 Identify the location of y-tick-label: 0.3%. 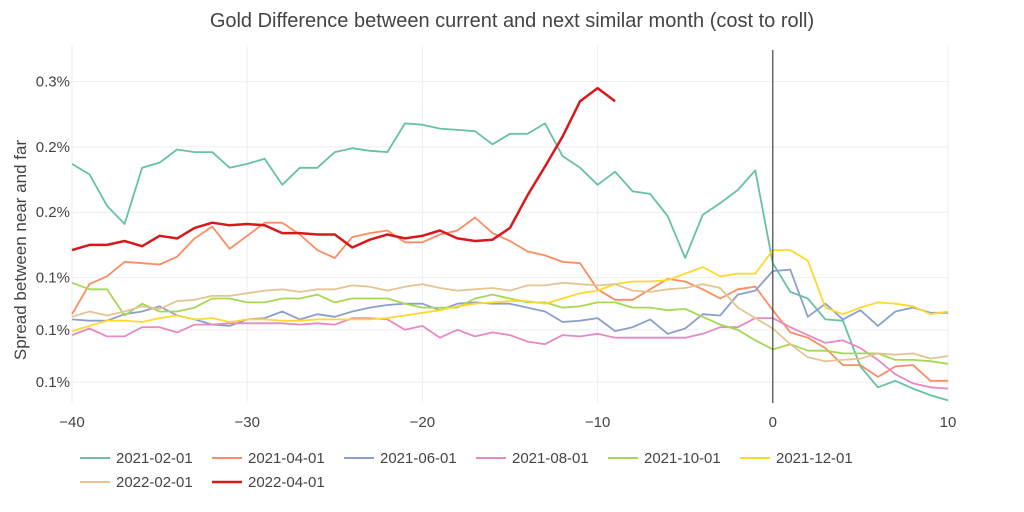
(53, 82).